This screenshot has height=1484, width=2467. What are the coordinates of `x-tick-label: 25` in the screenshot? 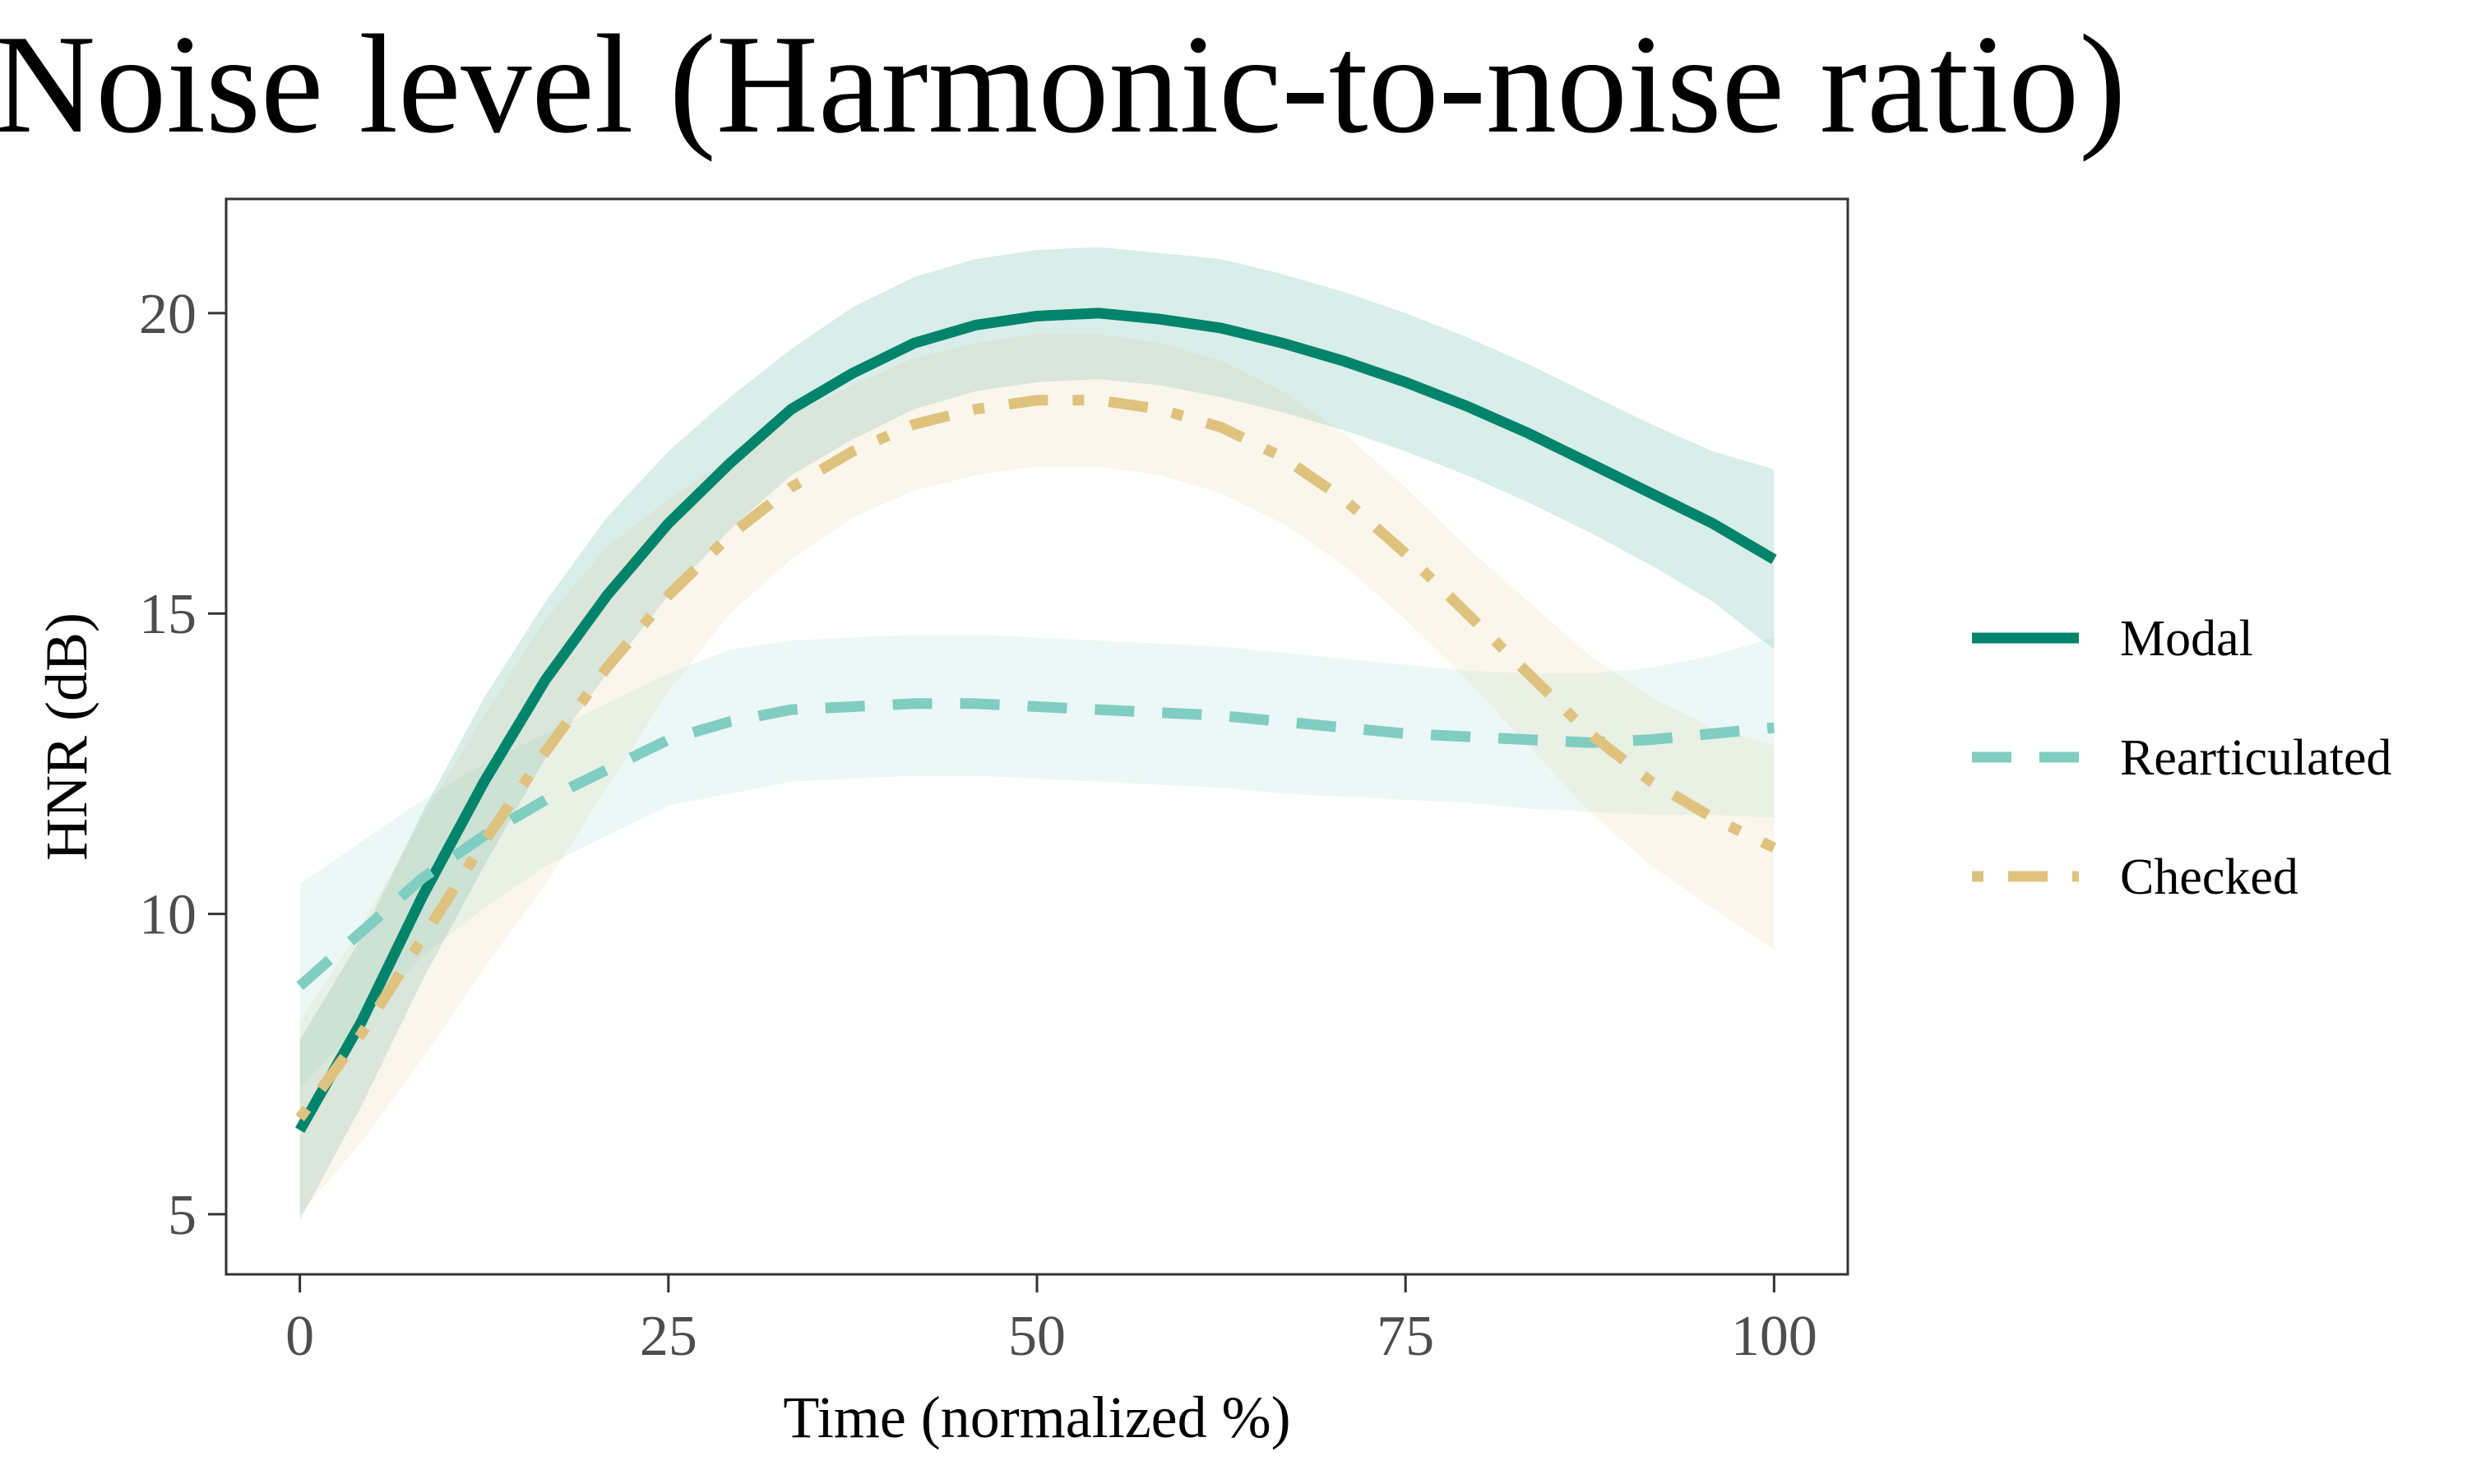 It's located at (669, 1336).